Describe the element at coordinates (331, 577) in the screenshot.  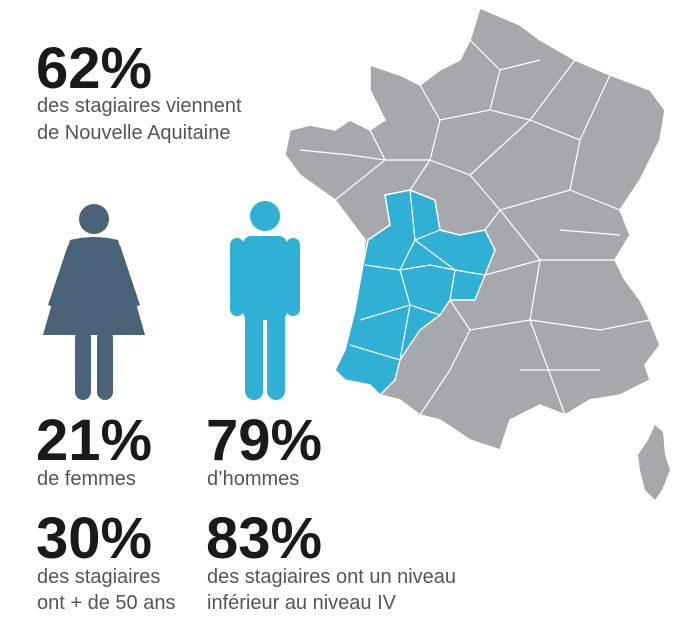
I see `stat-text: des stagiaires ont un niveau` at that location.